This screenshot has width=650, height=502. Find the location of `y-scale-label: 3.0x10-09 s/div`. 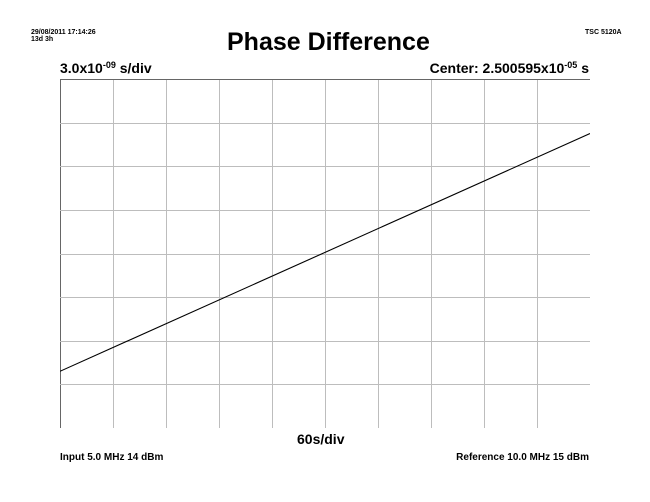

y-scale-label: 3.0x10-09 s/div is located at coordinates (106, 68).